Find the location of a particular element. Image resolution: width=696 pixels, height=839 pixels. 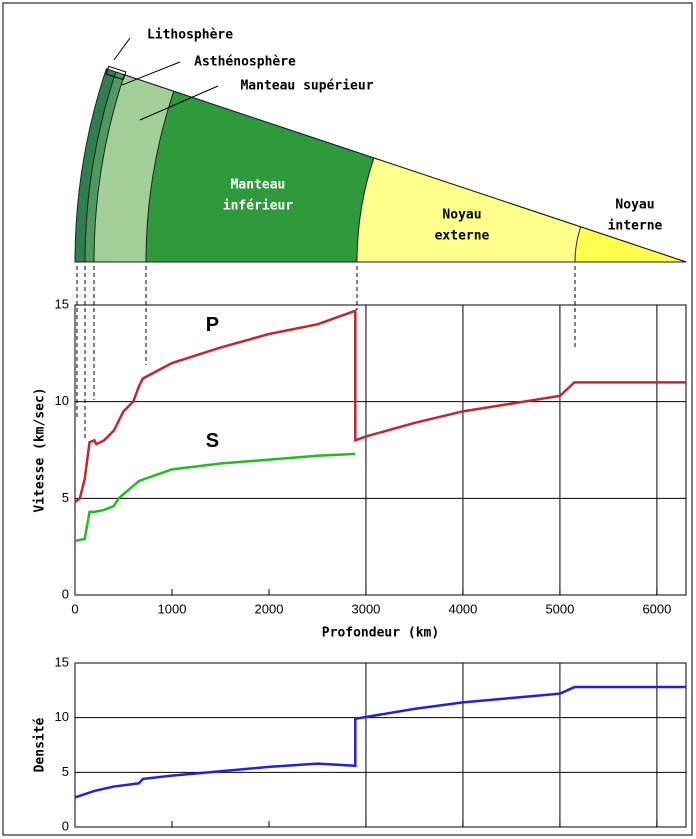

label-pointers is located at coordinates (162, 79).